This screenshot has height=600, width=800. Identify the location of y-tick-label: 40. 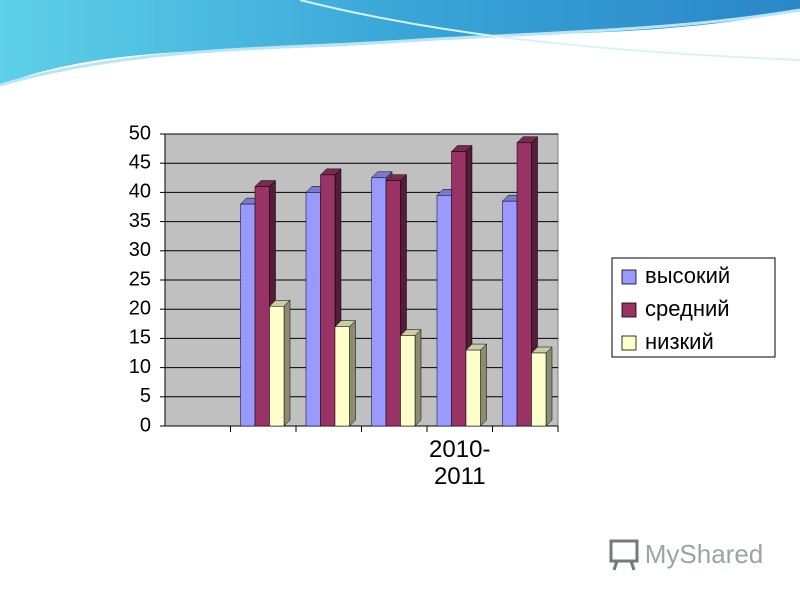
(140, 192).